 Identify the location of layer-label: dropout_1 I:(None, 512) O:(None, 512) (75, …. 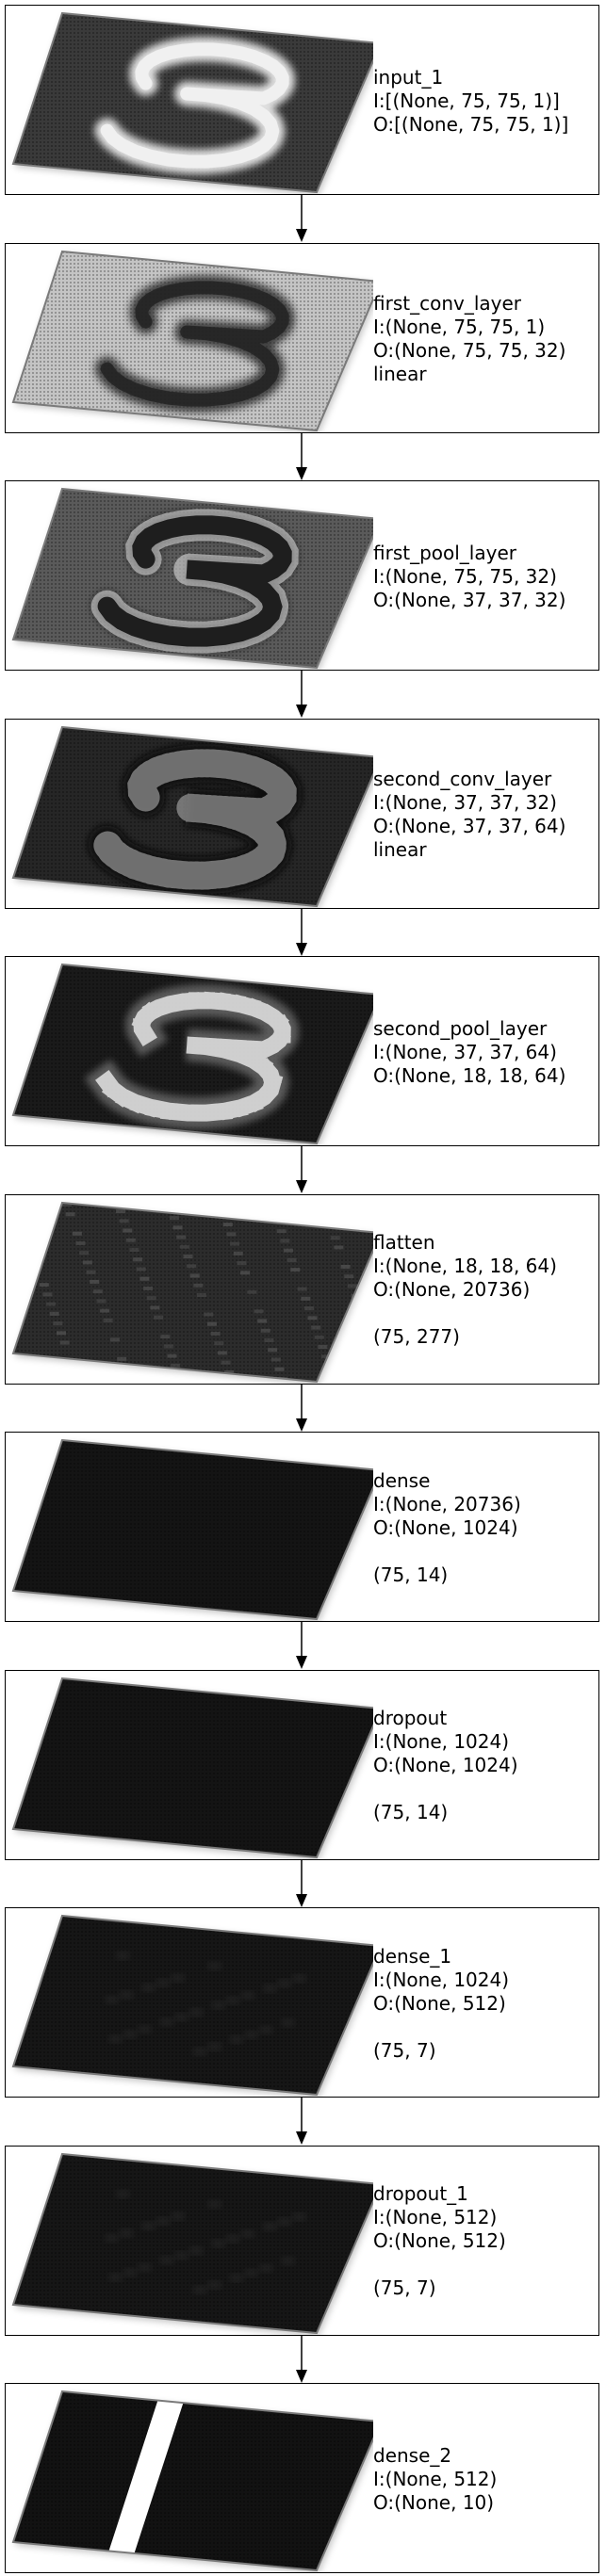
(439, 2241).